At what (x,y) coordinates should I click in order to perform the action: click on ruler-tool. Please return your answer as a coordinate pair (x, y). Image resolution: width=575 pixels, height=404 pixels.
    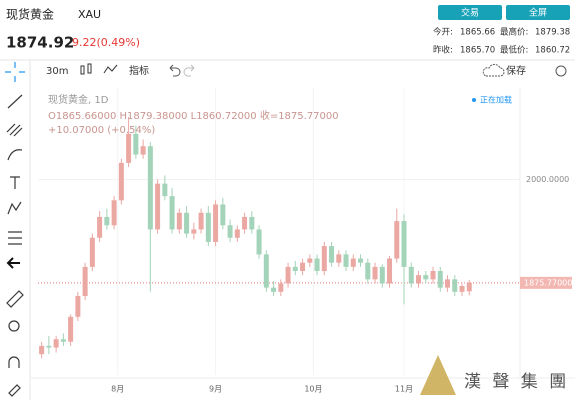
    Looking at the image, I should click on (15, 299).